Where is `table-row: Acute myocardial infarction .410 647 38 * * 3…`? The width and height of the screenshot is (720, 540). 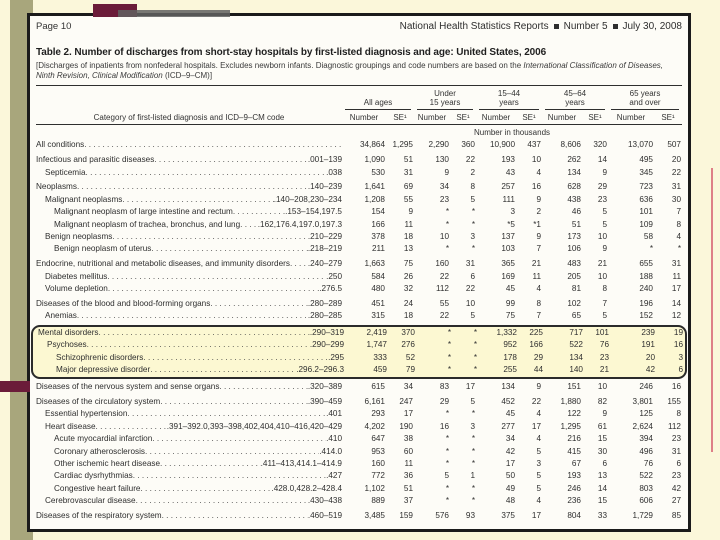
table-row: Acute myocardial infarction .410 647 38 * * 3… is located at coordinates (359, 439).